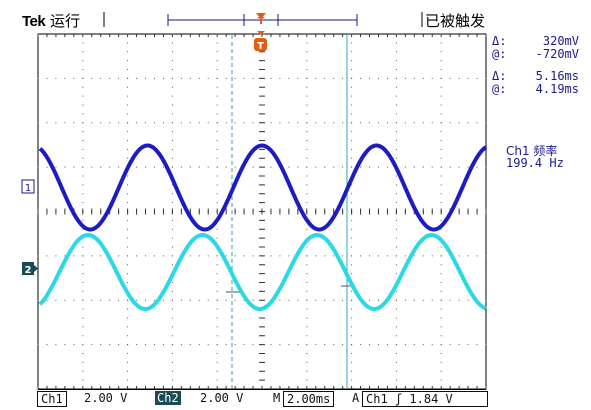 This screenshot has width=591, height=410. What do you see at coordinates (222, 398) in the screenshot?
I see `ch2-scale: 2.00 V` at bounding box center [222, 398].